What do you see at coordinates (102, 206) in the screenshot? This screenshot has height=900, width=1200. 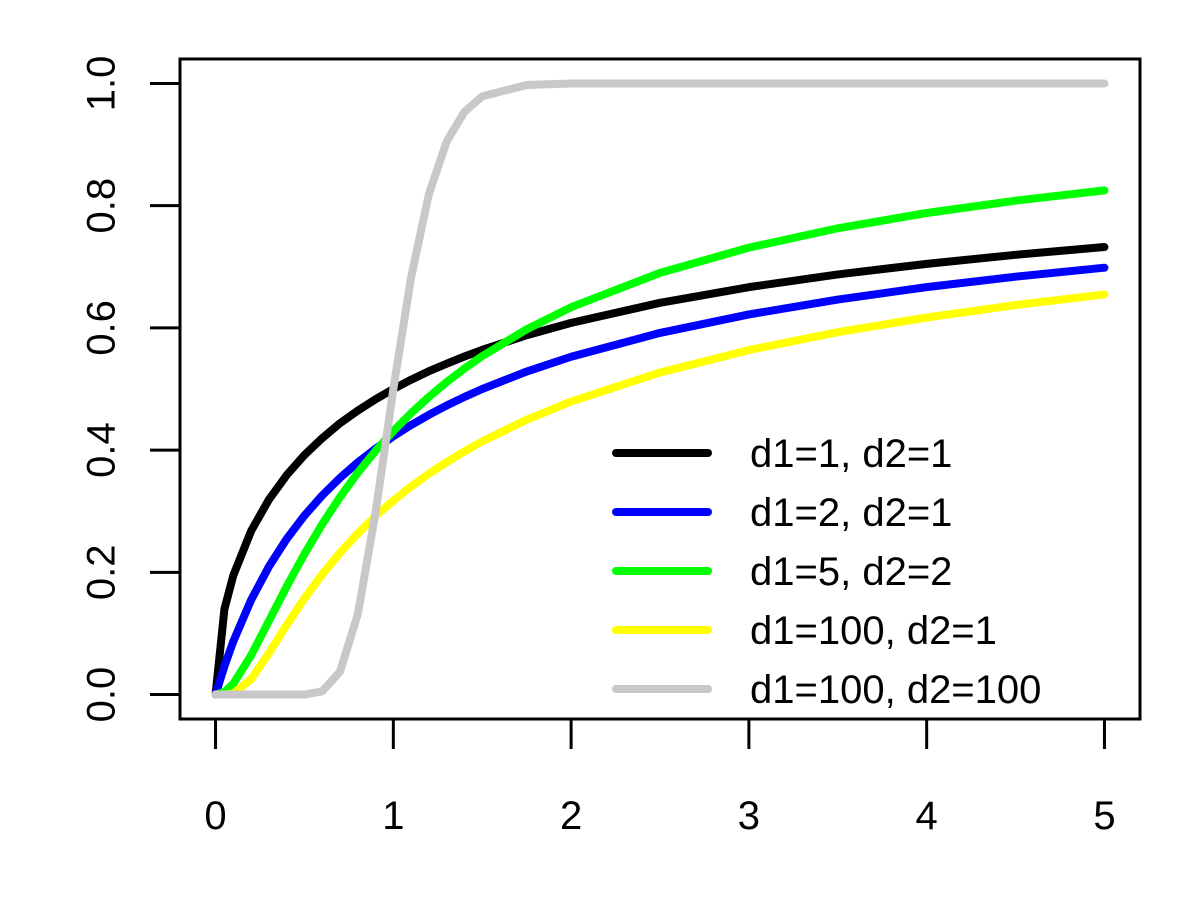 I see `y-tick-label: 0.8` at bounding box center [102, 206].